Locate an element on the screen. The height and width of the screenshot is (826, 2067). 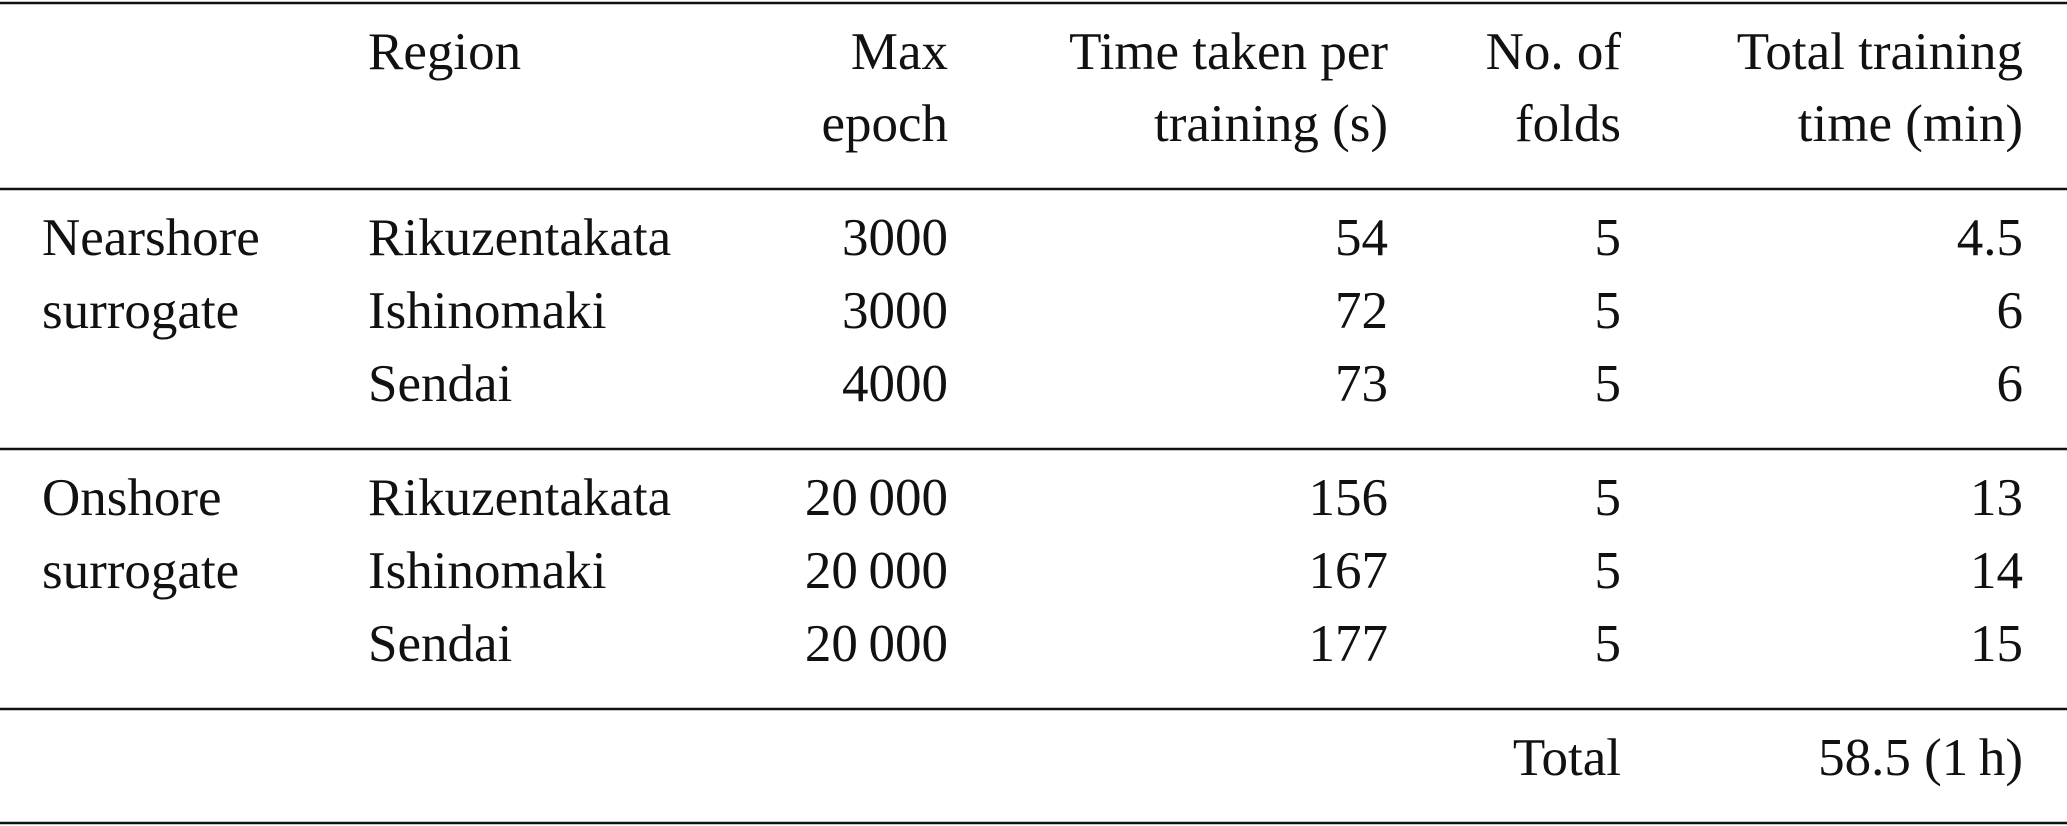
cell: 73 is located at coordinates (1361, 384).